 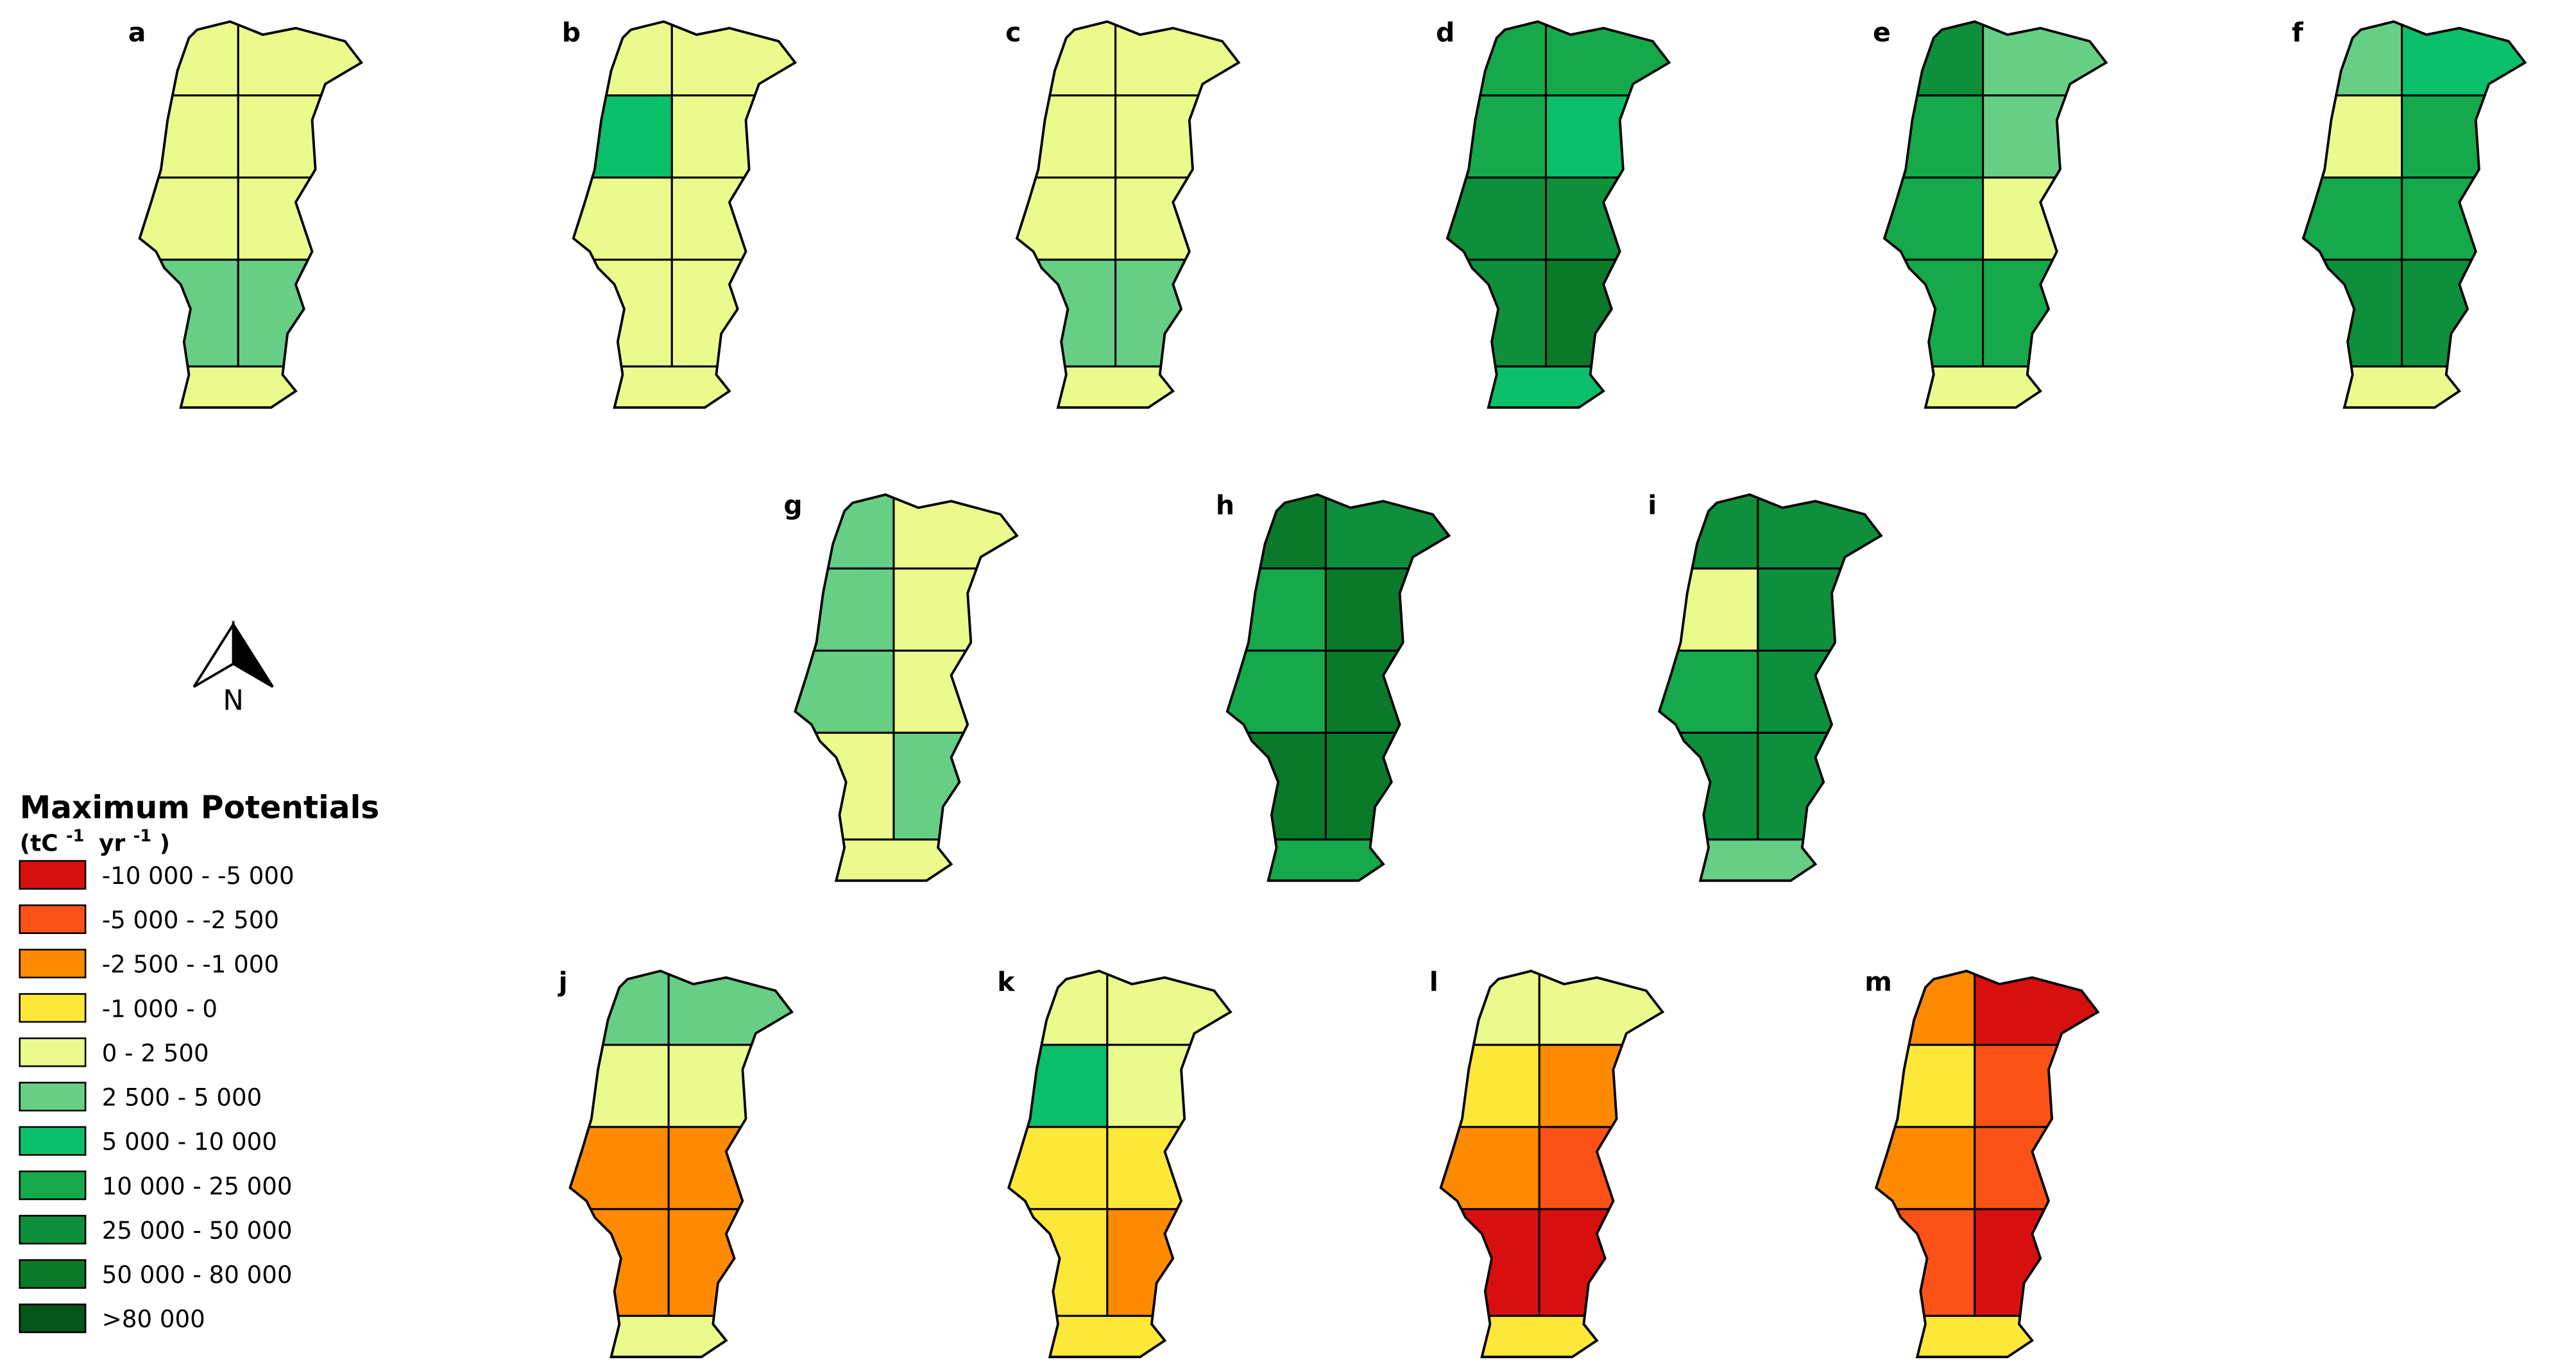 I want to click on panel-label: a, so click(x=137, y=32).